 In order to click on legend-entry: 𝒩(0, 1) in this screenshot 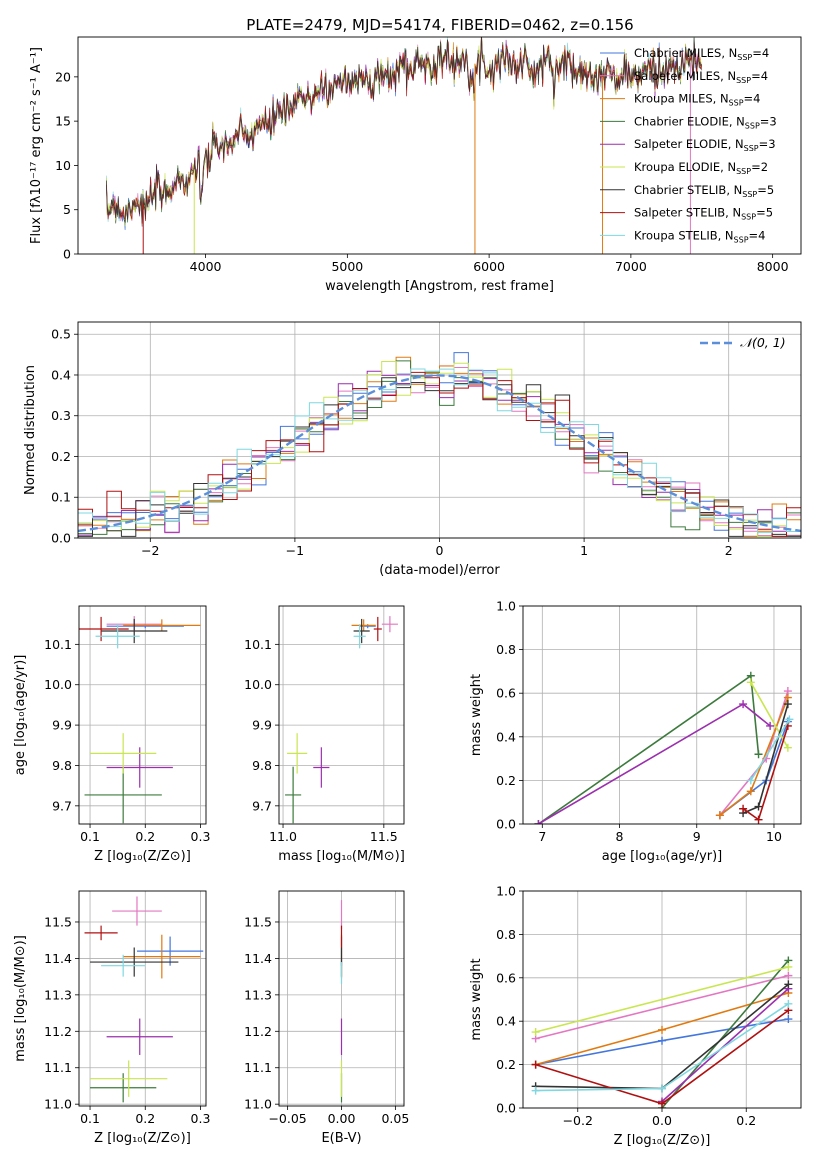, I will do `click(763, 342)`.